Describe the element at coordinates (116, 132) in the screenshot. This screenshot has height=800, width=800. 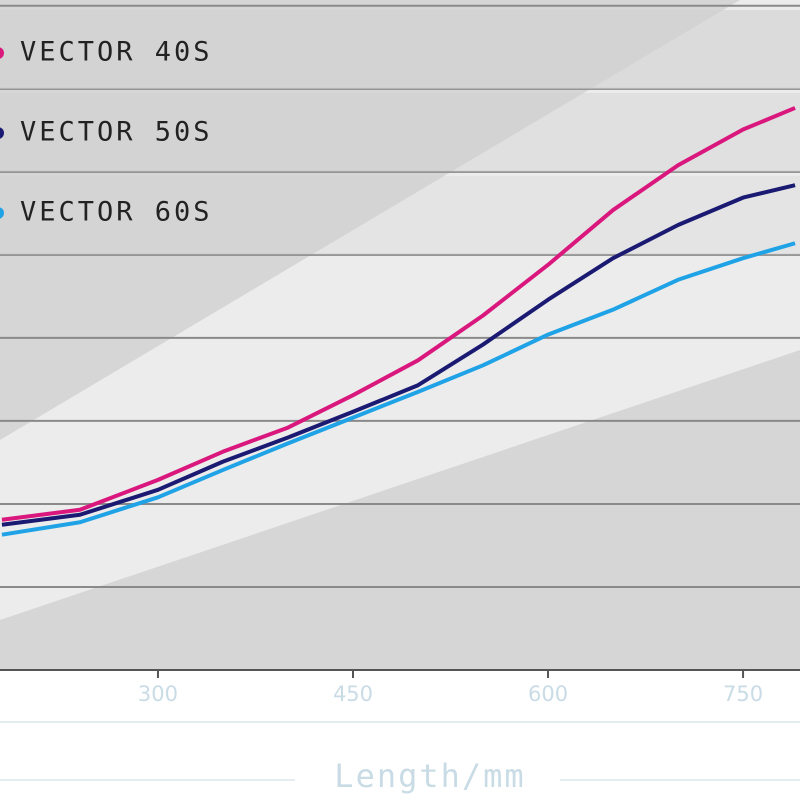
I see `legend-label: VECTOR 50S` at that location.